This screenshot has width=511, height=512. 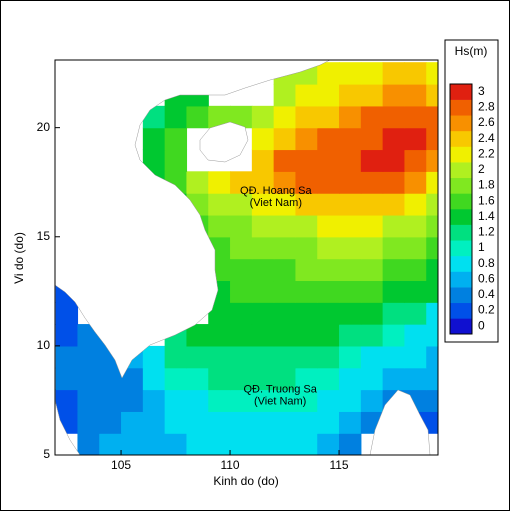 I want to click on y-tick-label: 10, so click(x=44, y=345).